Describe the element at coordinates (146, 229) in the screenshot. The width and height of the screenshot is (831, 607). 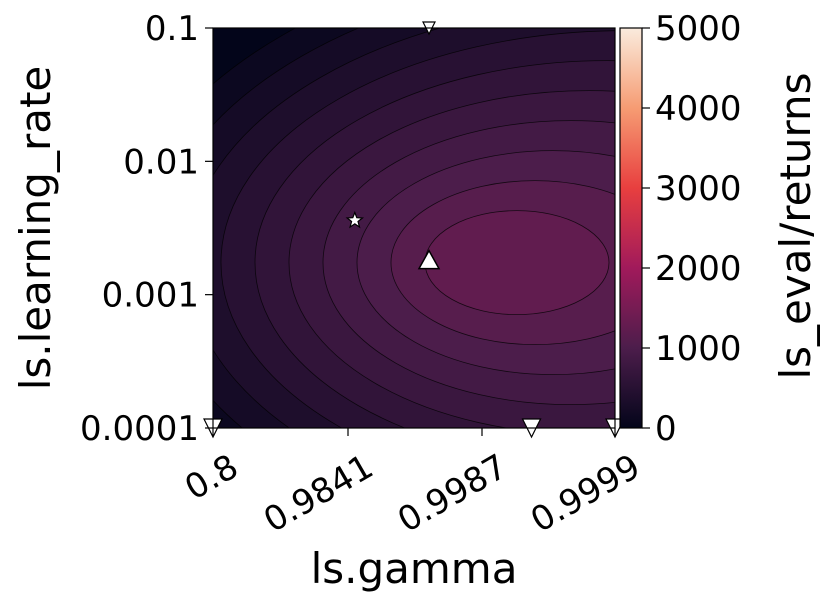
I see `y-axis: 0.0001 0.001 0.01 0.1` at that location.